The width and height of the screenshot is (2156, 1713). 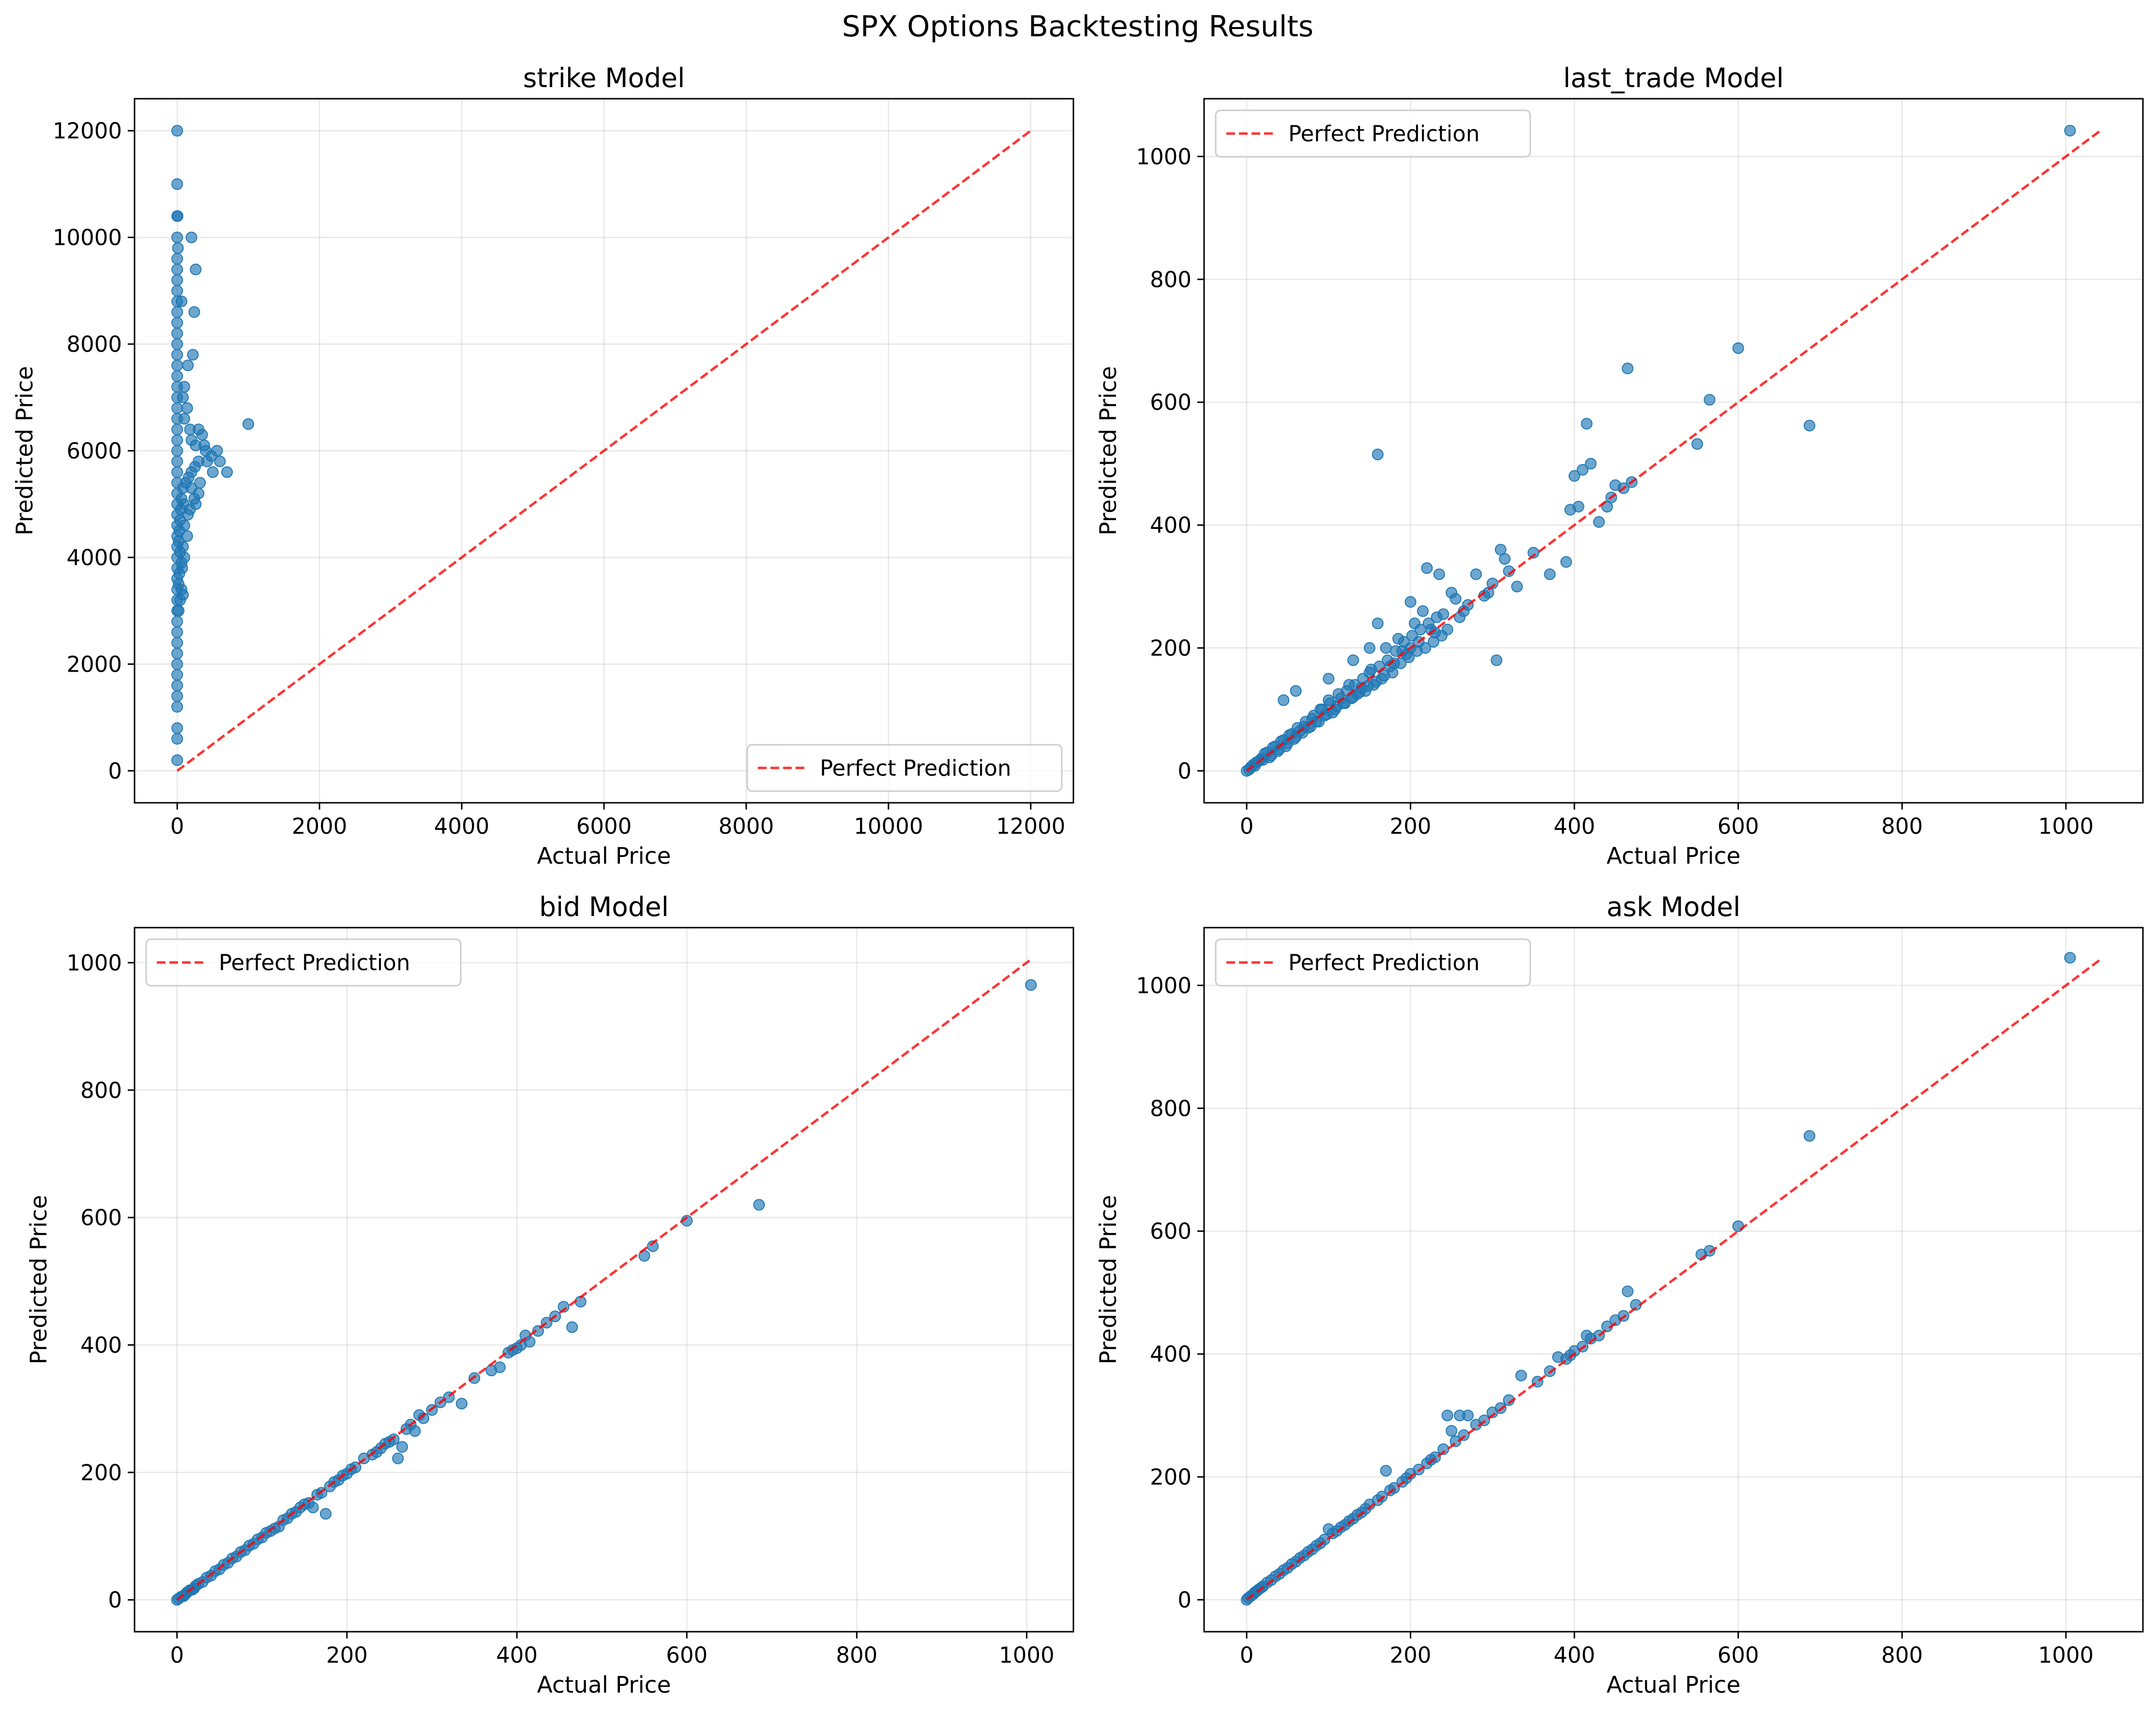 I want to click on y-tick-label: 10000, so click(x=87, y=238).